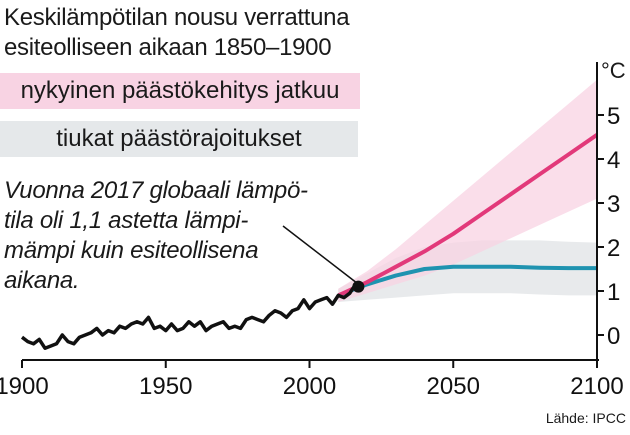  Describe the element at coordinates (613, 160) in the screenshot. I see `y-tick-label: 4` at that location.